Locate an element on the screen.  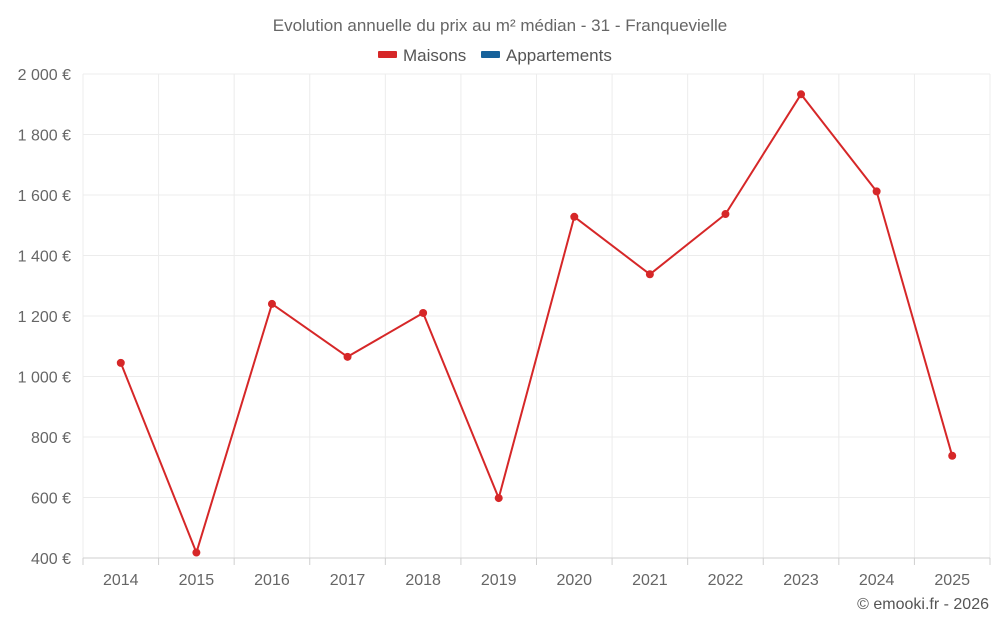
data-point-maisons-2021 is located at coordinates (649, 274).